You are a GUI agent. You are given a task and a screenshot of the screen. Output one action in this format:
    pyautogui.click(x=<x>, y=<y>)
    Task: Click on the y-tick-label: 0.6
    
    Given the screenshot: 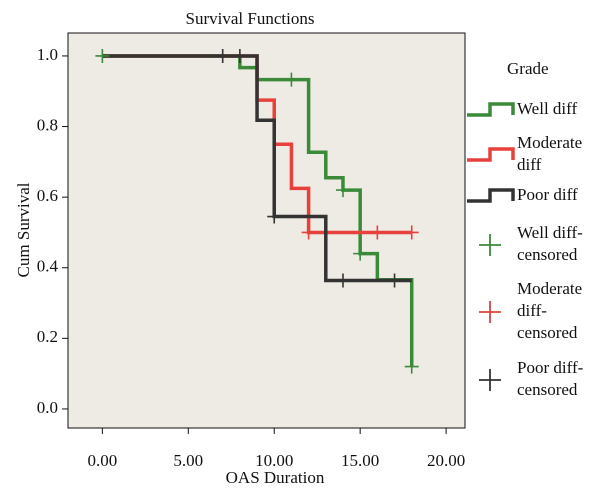 What is the action you would take?
    pyautogui.click(x=47, y=195)
    